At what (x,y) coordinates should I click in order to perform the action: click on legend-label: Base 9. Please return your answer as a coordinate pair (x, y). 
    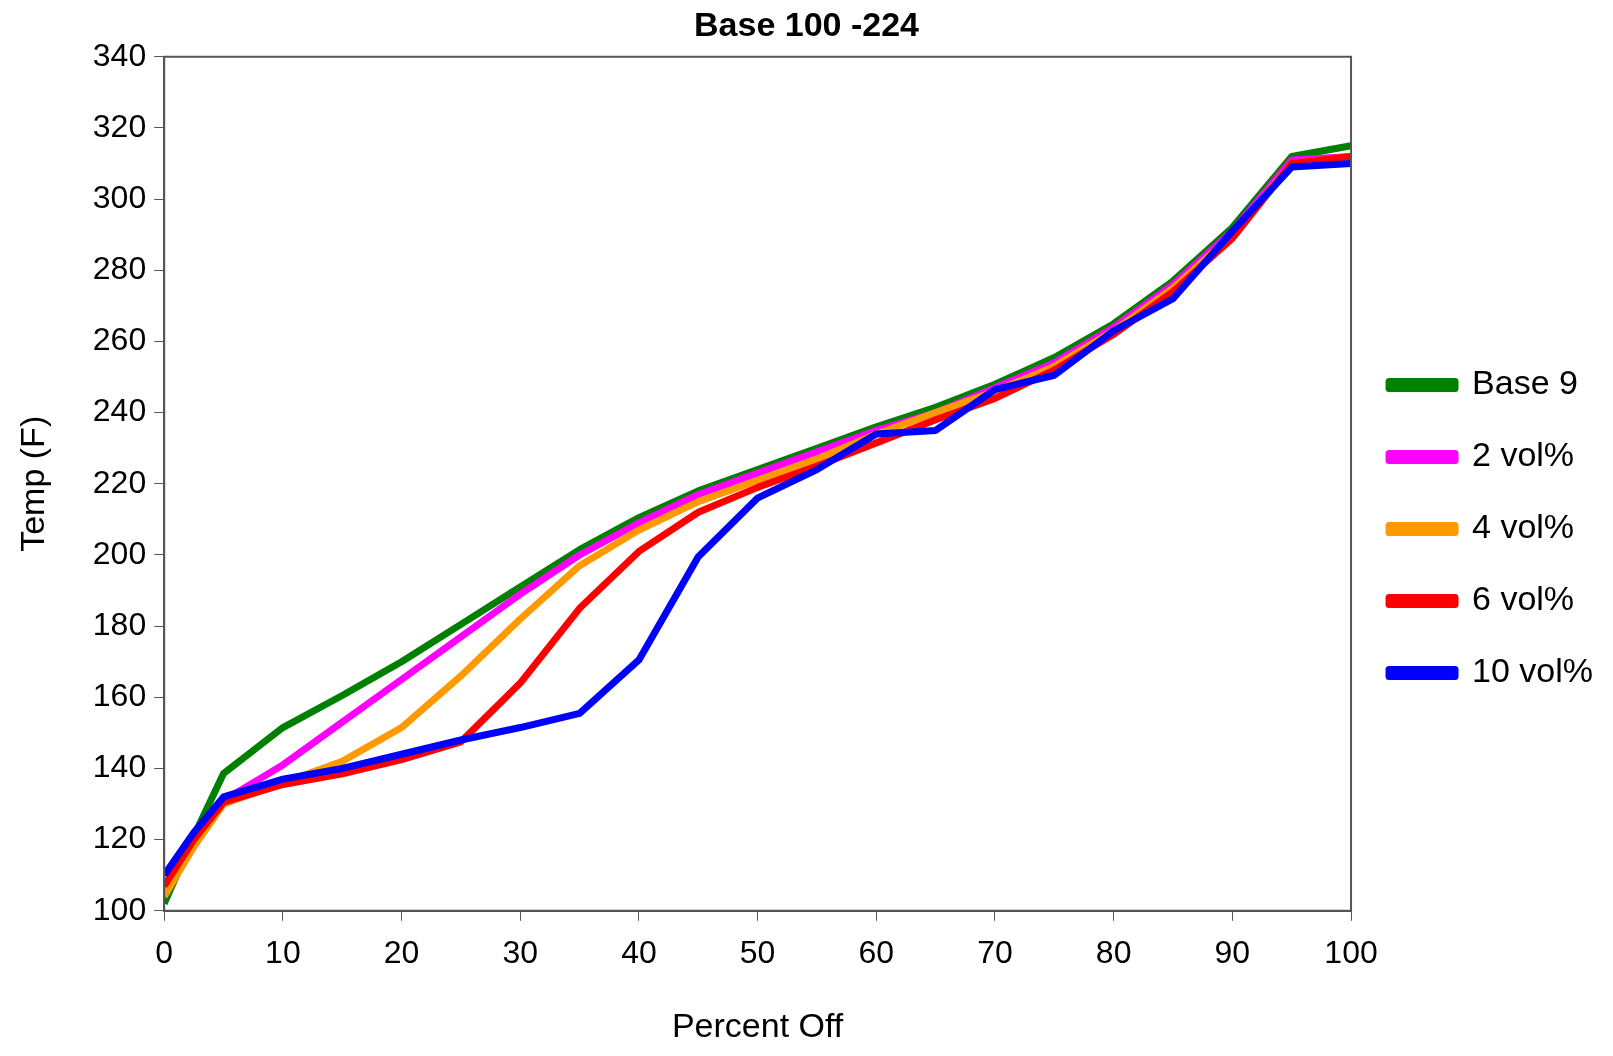
    Looking at the image, I should click on (1525, 382).